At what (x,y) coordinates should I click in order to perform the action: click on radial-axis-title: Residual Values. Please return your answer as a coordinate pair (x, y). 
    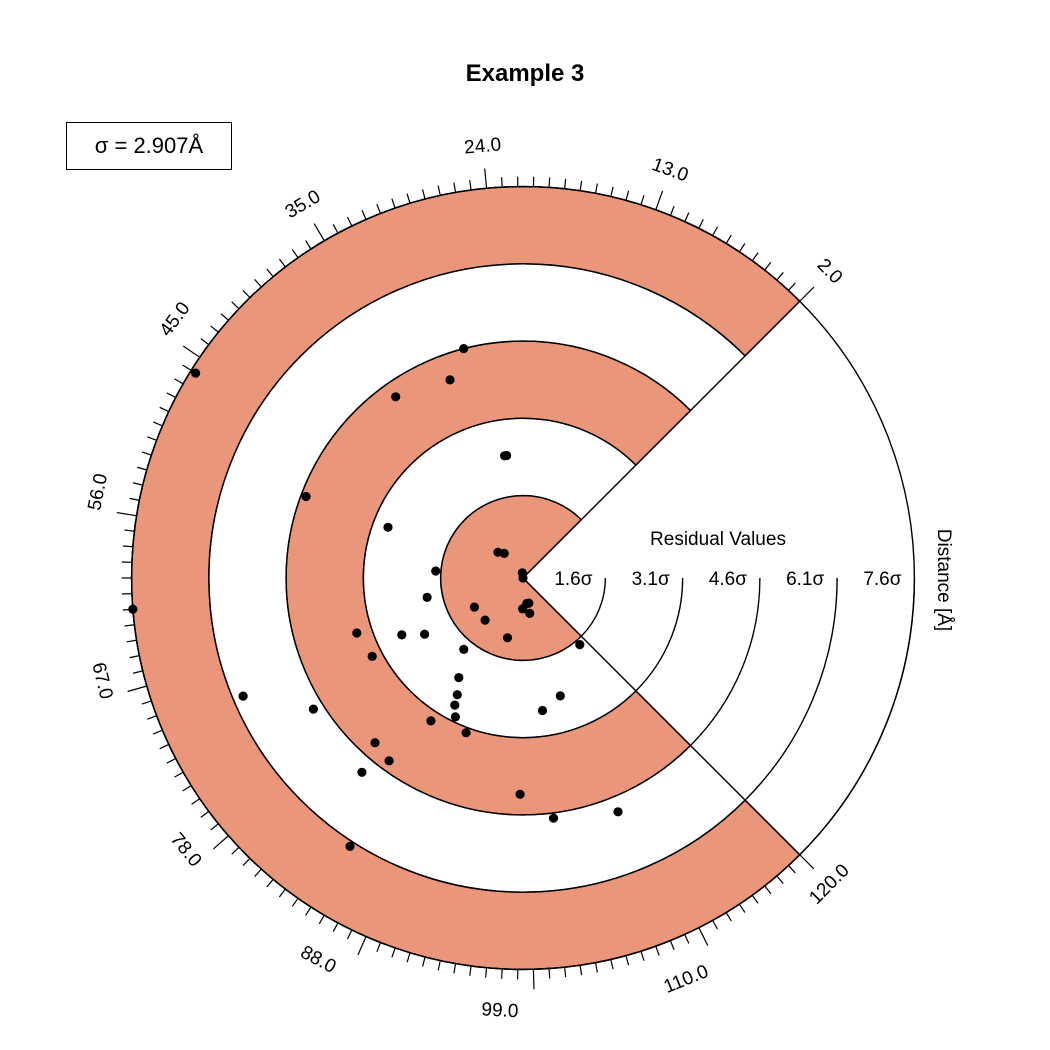
    Looking at the image, I should click on (718, 539).